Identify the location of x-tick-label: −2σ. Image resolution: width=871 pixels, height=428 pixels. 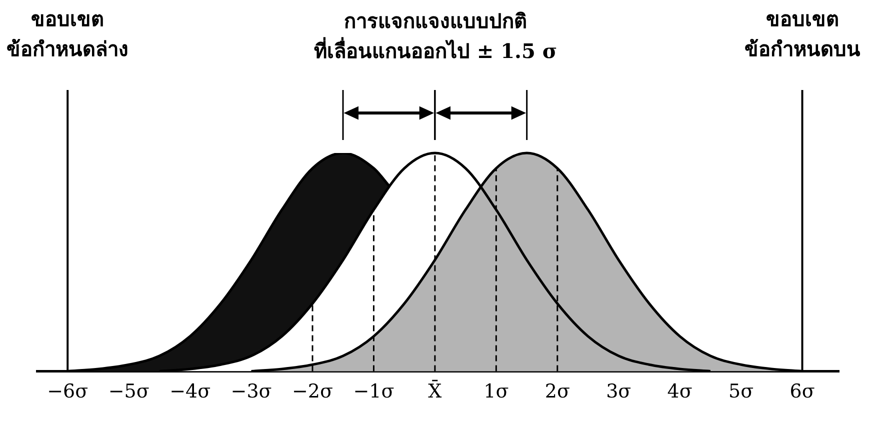
(313, 391).